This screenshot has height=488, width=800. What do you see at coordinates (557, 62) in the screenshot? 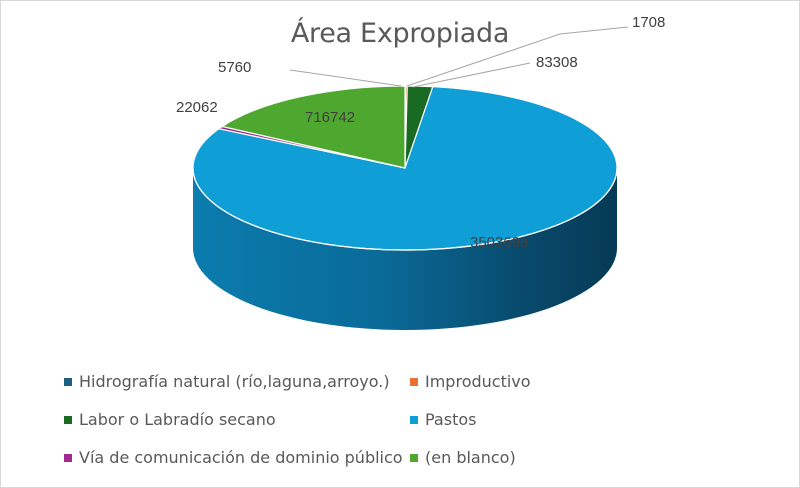
I see `data-label: 83308` at bounding box center [557, 62].